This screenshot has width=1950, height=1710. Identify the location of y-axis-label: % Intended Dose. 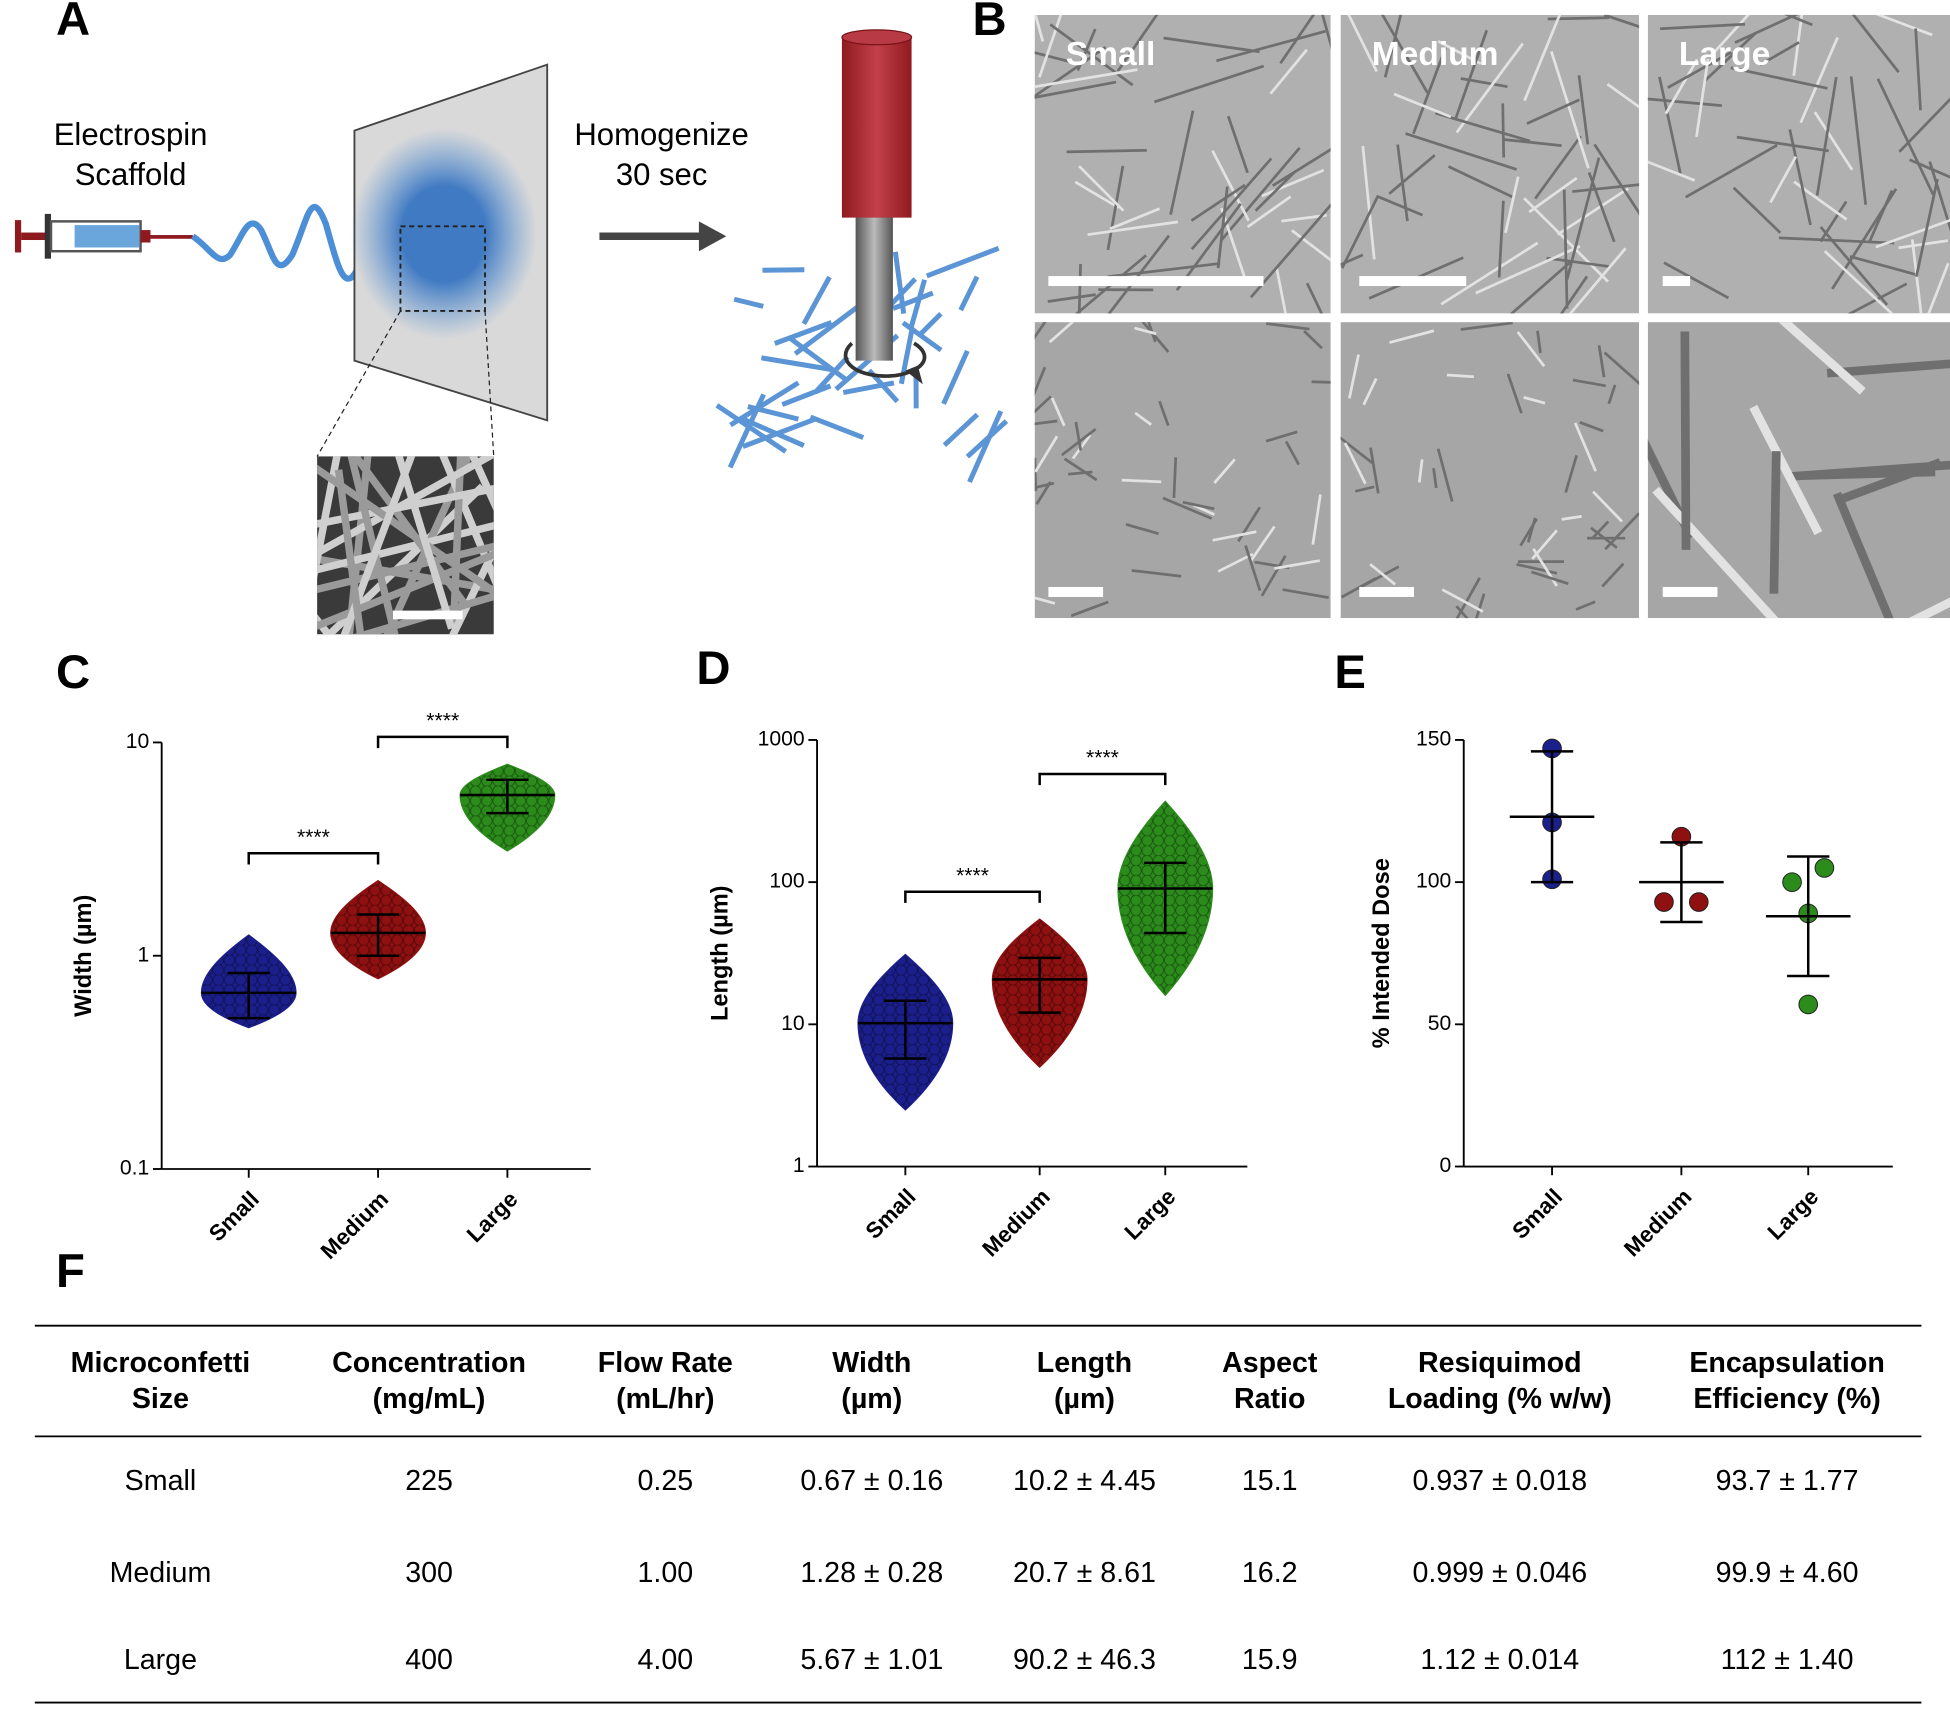
(1382, 953).